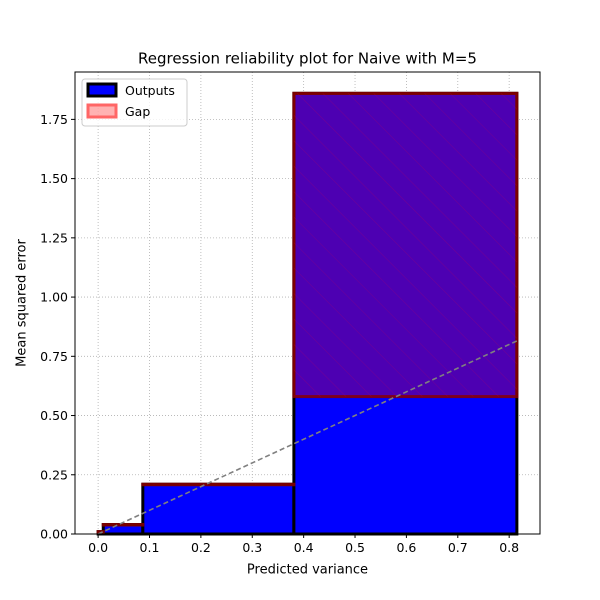  I want to click on y-tick-label: 1.50, so click(54, 178).